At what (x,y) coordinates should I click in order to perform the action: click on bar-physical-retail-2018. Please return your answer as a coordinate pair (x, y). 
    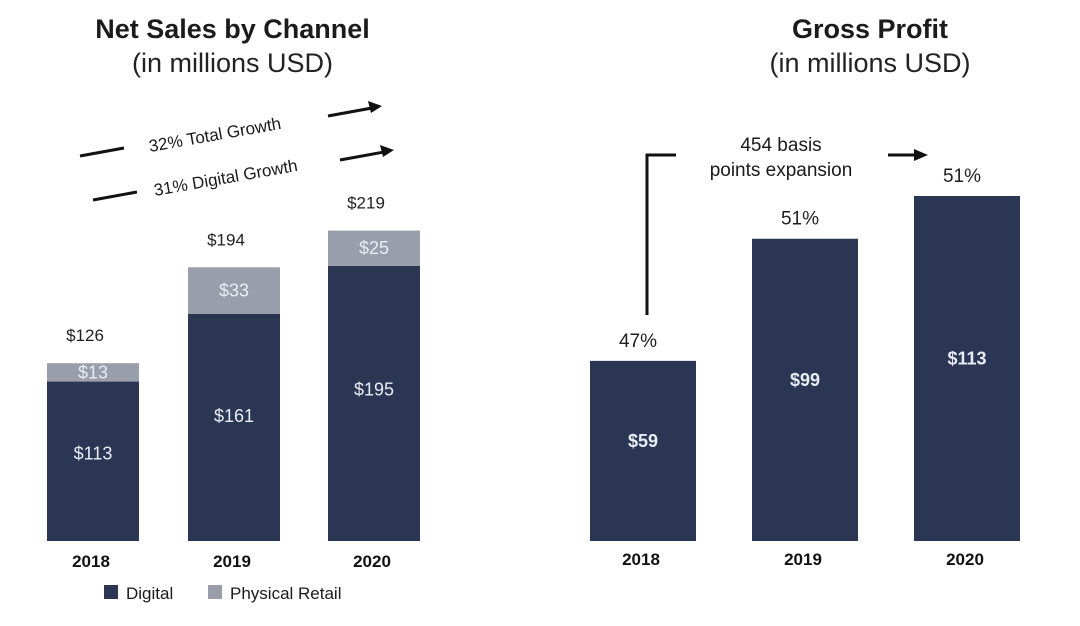
    Looking at the image, I should click on (93, 372).